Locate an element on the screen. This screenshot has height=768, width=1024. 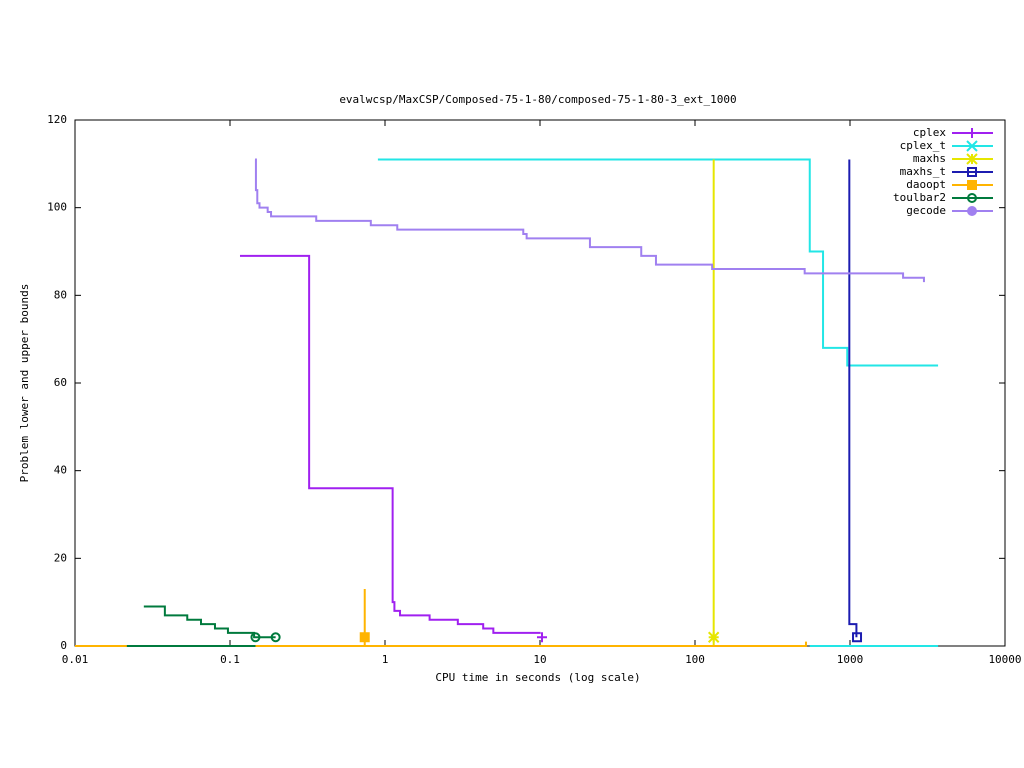
y-tick-label: 40 is located at coordinates (60, 470).